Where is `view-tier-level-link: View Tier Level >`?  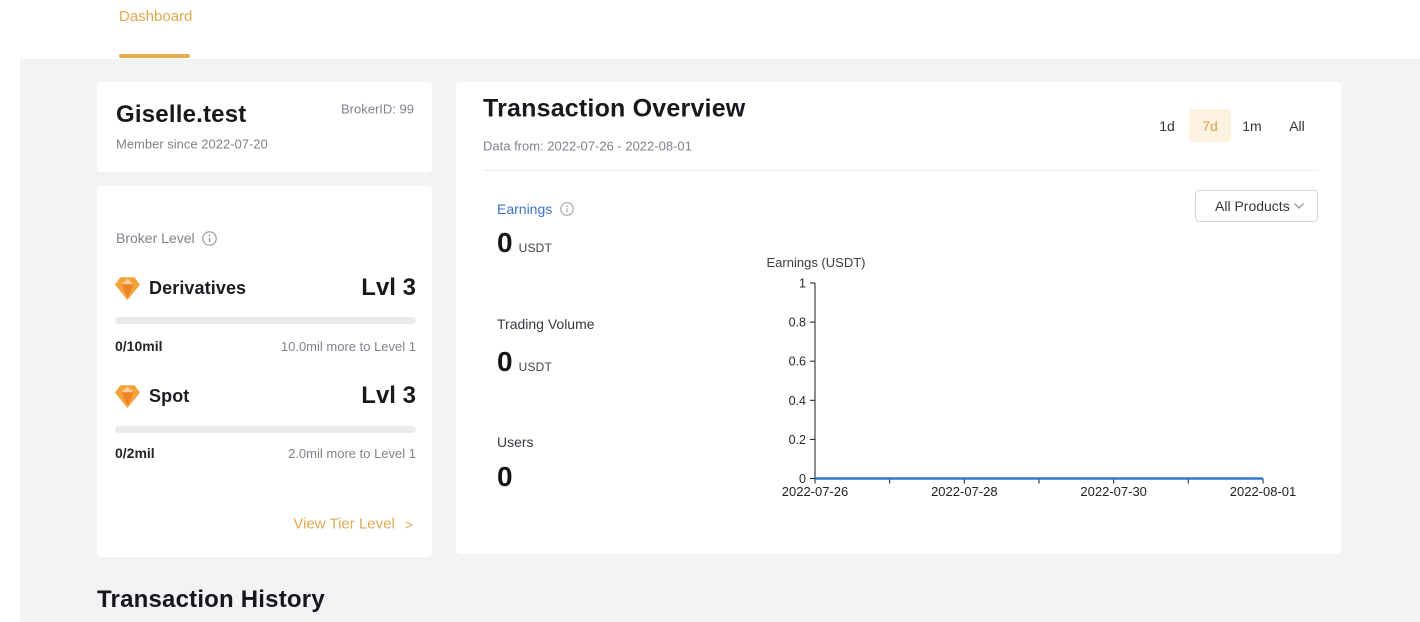
view-tier-level-link: View Tier Level > is located at coordinates (353, 524).